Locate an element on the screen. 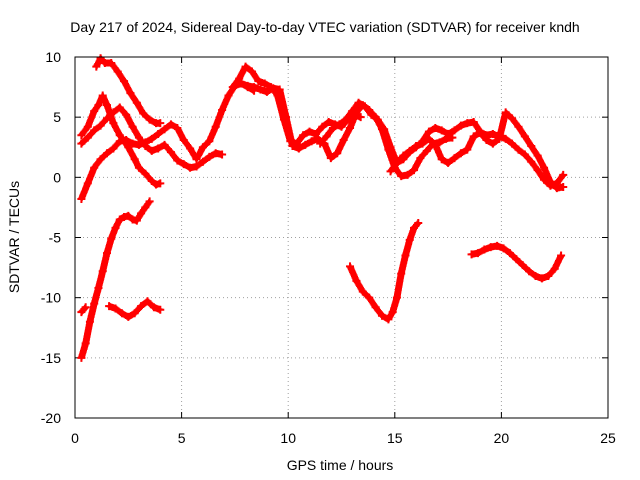 Image resolution: width=640 pixels, height=480 pixels. x-tick-label: 15 is located at coordinates (395, 438).